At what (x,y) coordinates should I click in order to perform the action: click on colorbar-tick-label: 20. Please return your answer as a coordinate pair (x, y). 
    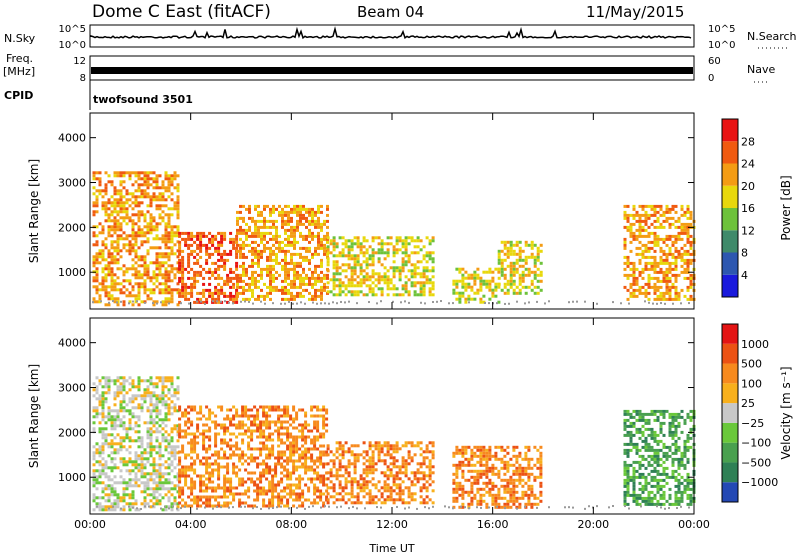
    Looking at the image, I should click on (748, 186).